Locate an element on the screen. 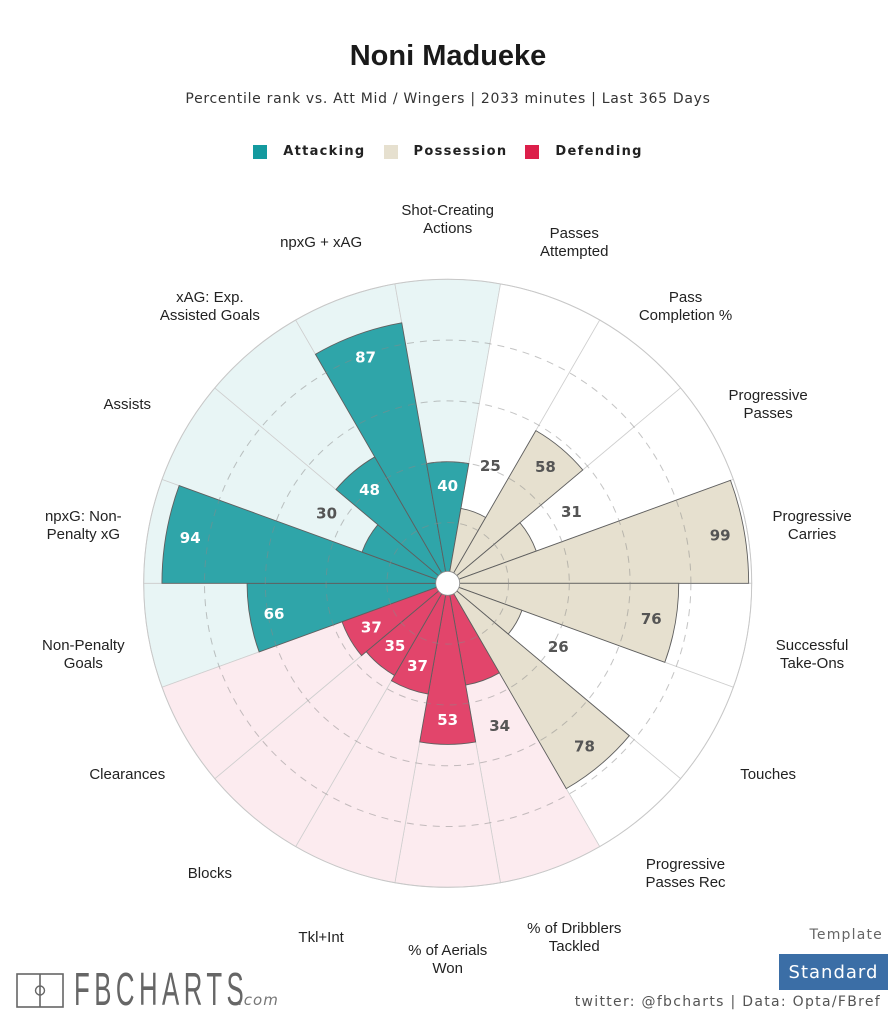 The image size is (896, 1024). value-label: 53 is located at coordinates (447, 720).